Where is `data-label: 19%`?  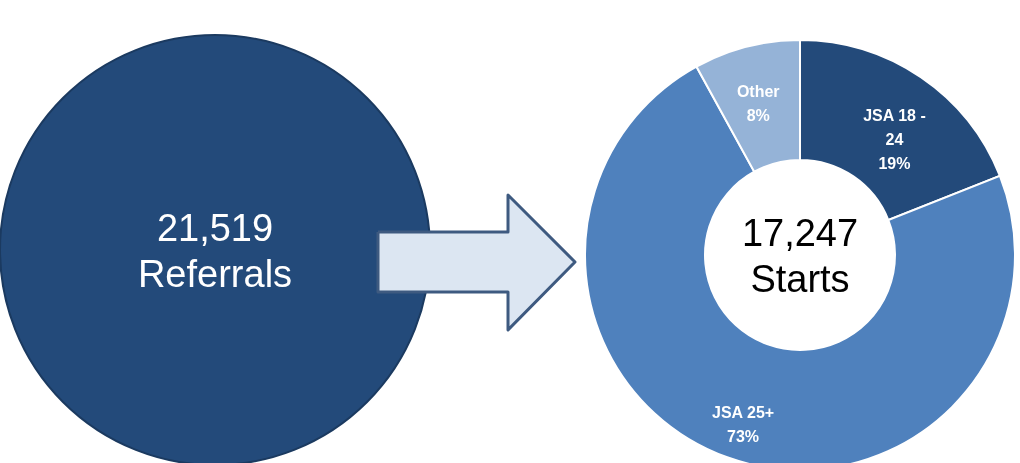 data-label: 19% is located at coordinates (894, 164).